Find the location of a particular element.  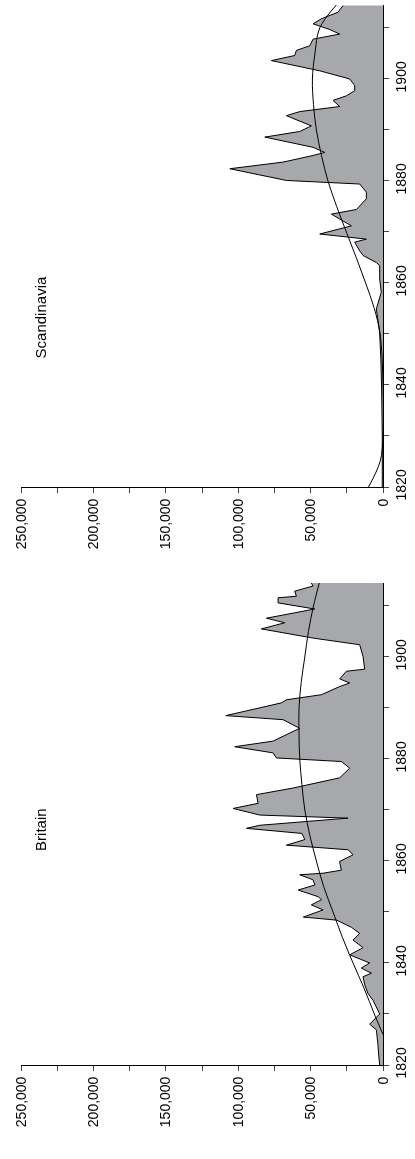

text: Britain is located at coordinates (41, 829).